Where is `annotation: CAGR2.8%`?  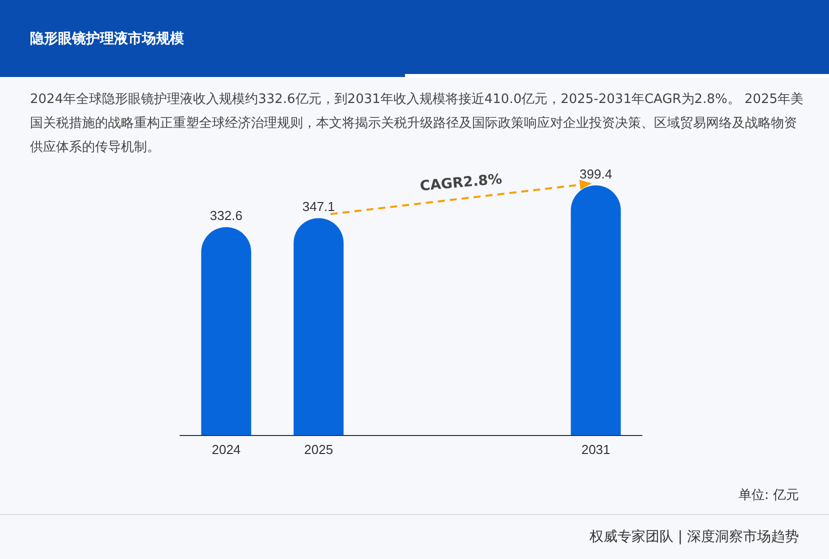 annotation: CAGR2.8% is located at coordinates (461, 182).